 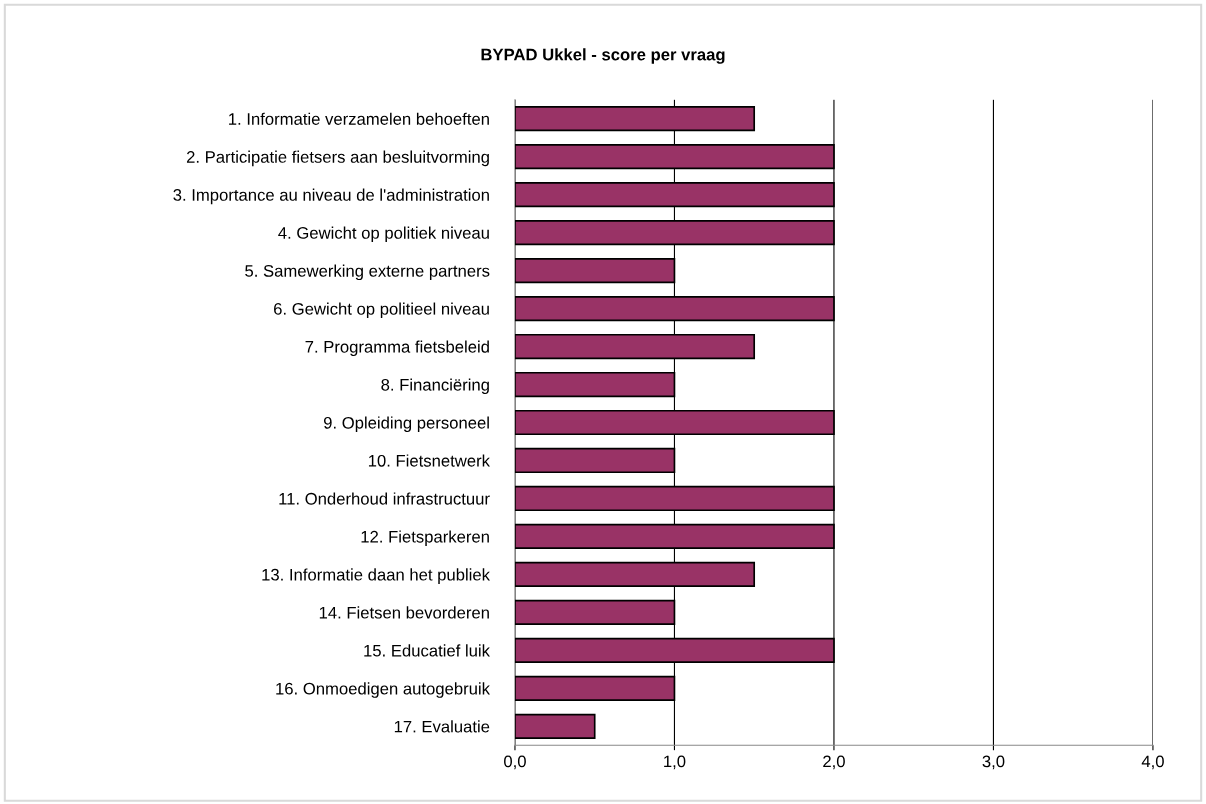 I want to click on chart-title: BYPAD Ukkel - score per vraag, so click(x=603, y=56).